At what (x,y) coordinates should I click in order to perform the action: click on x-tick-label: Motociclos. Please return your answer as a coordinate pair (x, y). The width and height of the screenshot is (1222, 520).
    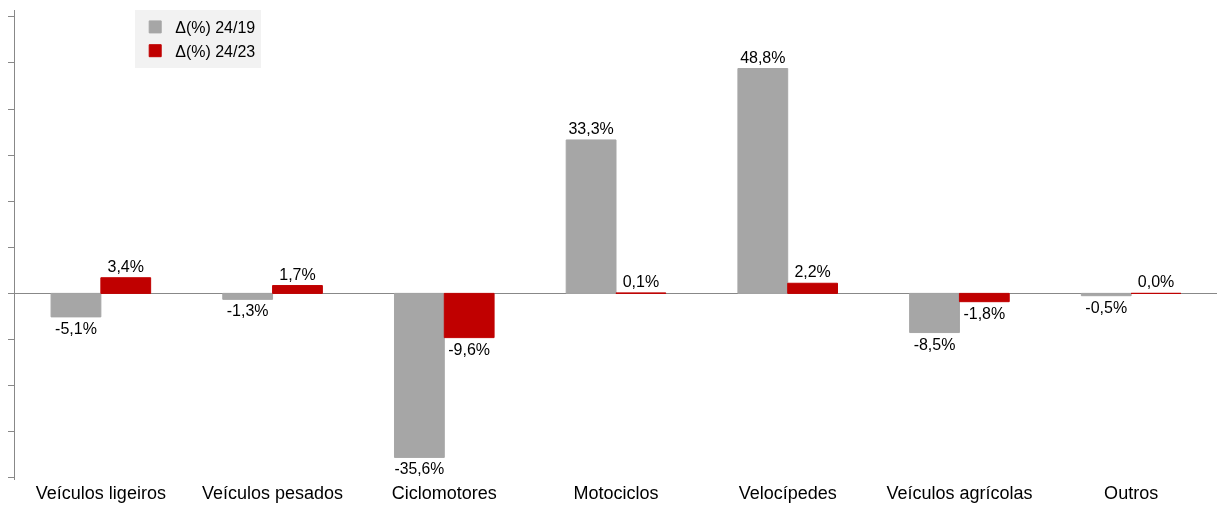
    Looking at the image, I should click on (616, 493).